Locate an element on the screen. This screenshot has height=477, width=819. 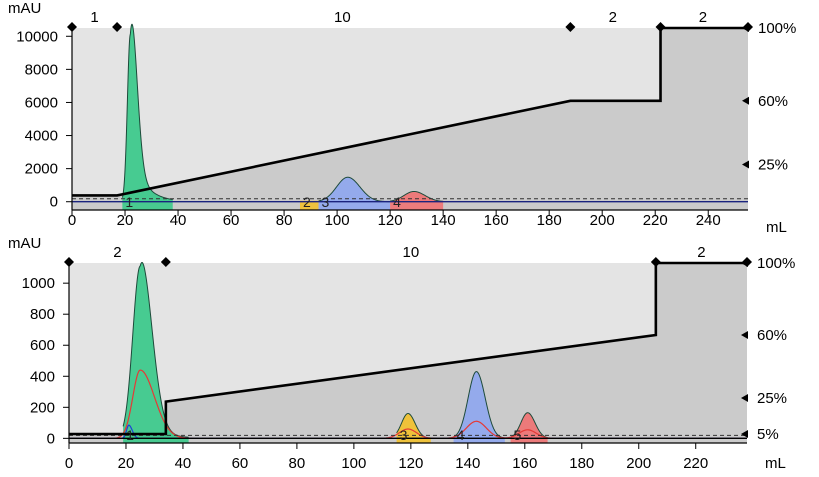
fraction-label: 5 is located at coordinates (518, 435).